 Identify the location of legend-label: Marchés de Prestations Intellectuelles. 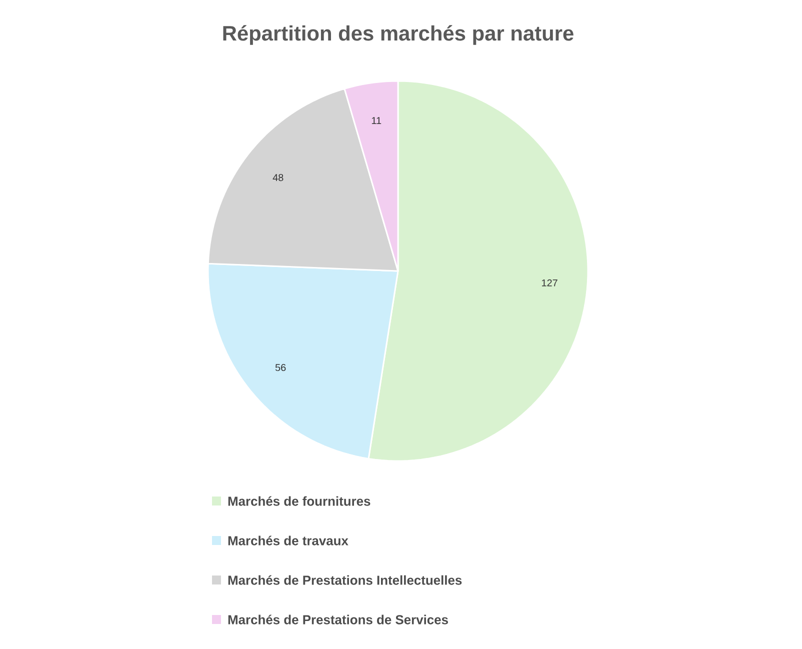
(345, 580).